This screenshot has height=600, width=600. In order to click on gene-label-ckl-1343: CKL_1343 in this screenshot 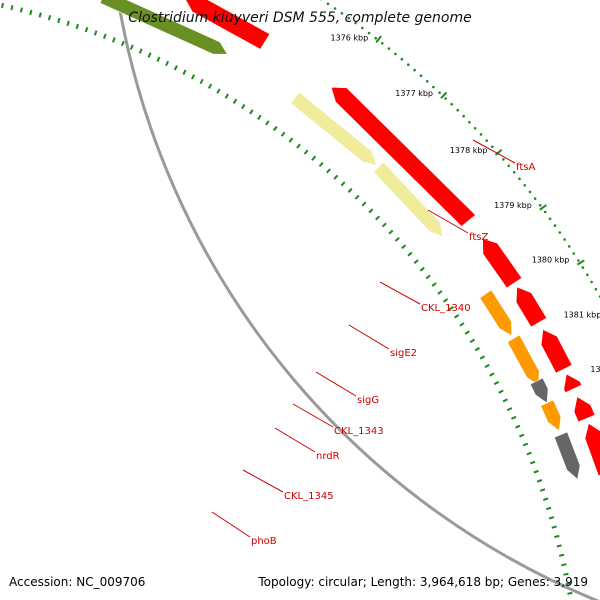, I will do `click(359, 431)`.